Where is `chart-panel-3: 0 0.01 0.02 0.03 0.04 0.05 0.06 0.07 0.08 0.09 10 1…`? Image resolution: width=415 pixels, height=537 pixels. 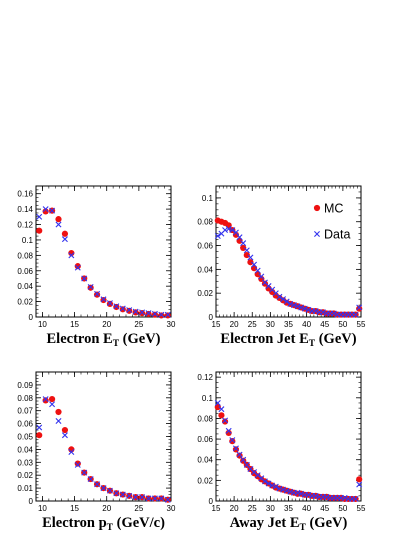
chart-panel-3: 0 0.01 0.02 0.03 0.04 0.05 0.06 0.07 0.08 0.09 10 1… is located at coordinates (96, 452).